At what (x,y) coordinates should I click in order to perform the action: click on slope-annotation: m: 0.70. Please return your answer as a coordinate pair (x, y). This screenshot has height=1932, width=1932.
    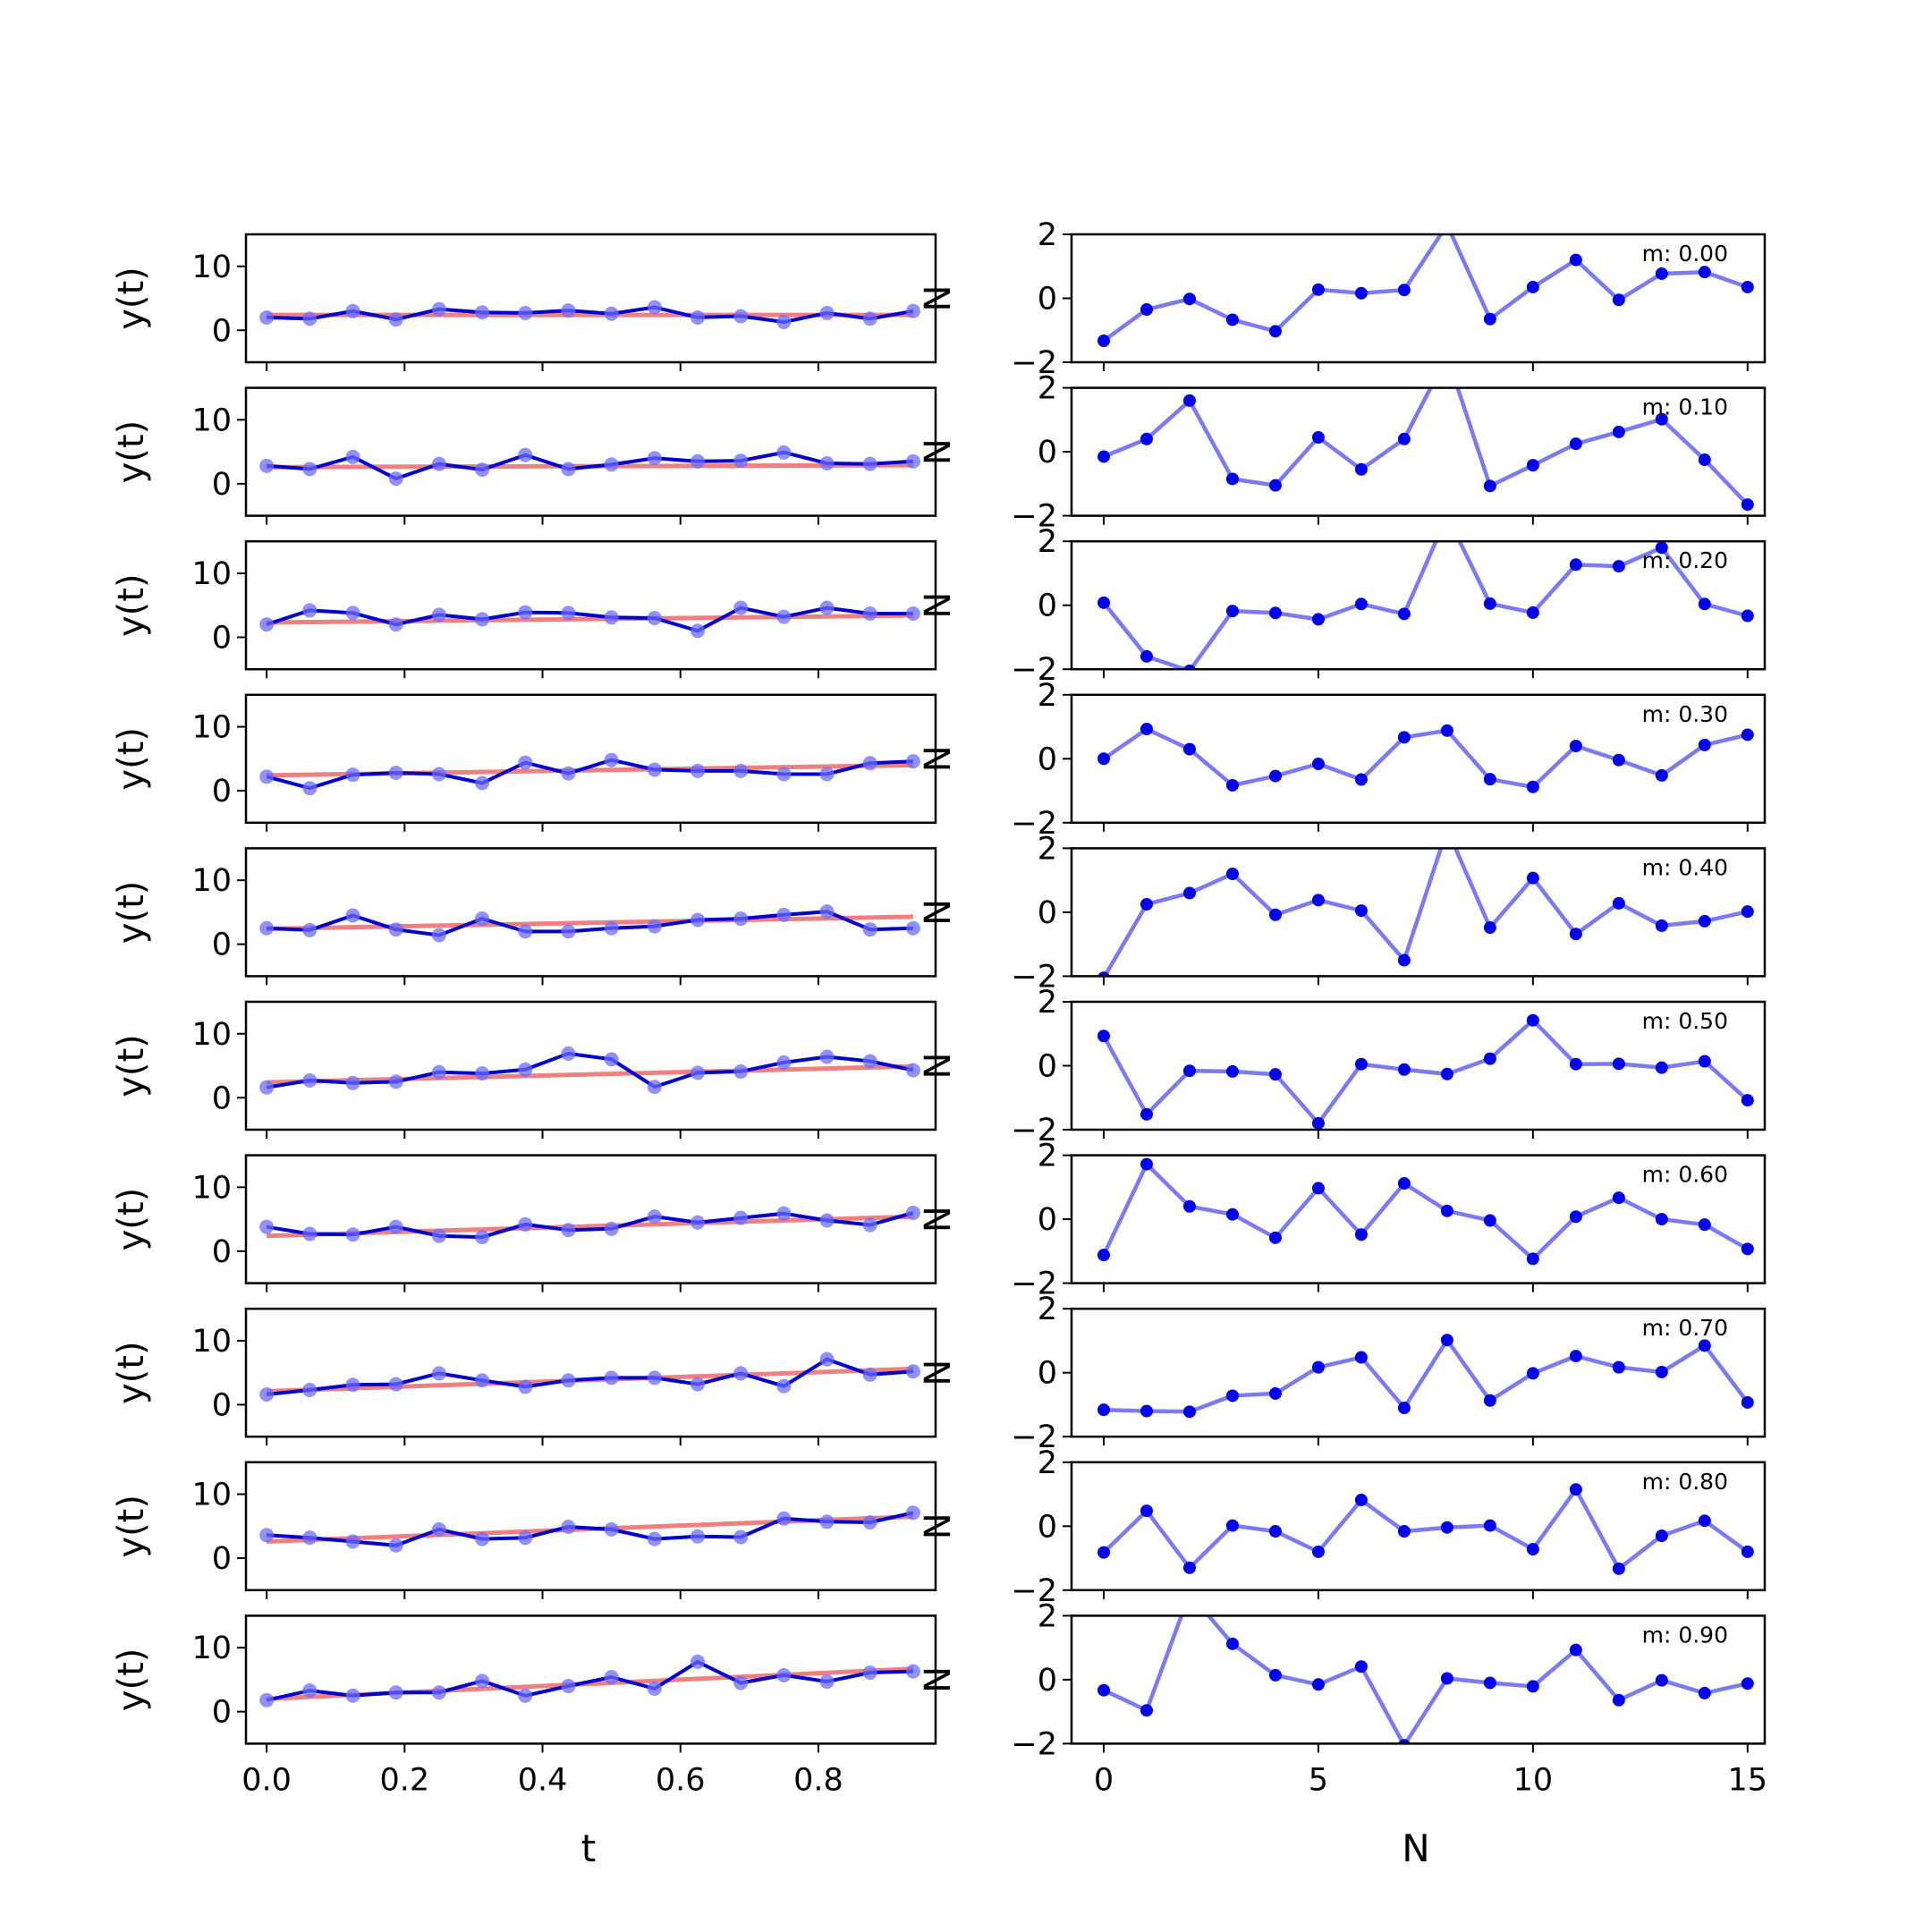
    Looking at the image, I should click on (1685, 1328).